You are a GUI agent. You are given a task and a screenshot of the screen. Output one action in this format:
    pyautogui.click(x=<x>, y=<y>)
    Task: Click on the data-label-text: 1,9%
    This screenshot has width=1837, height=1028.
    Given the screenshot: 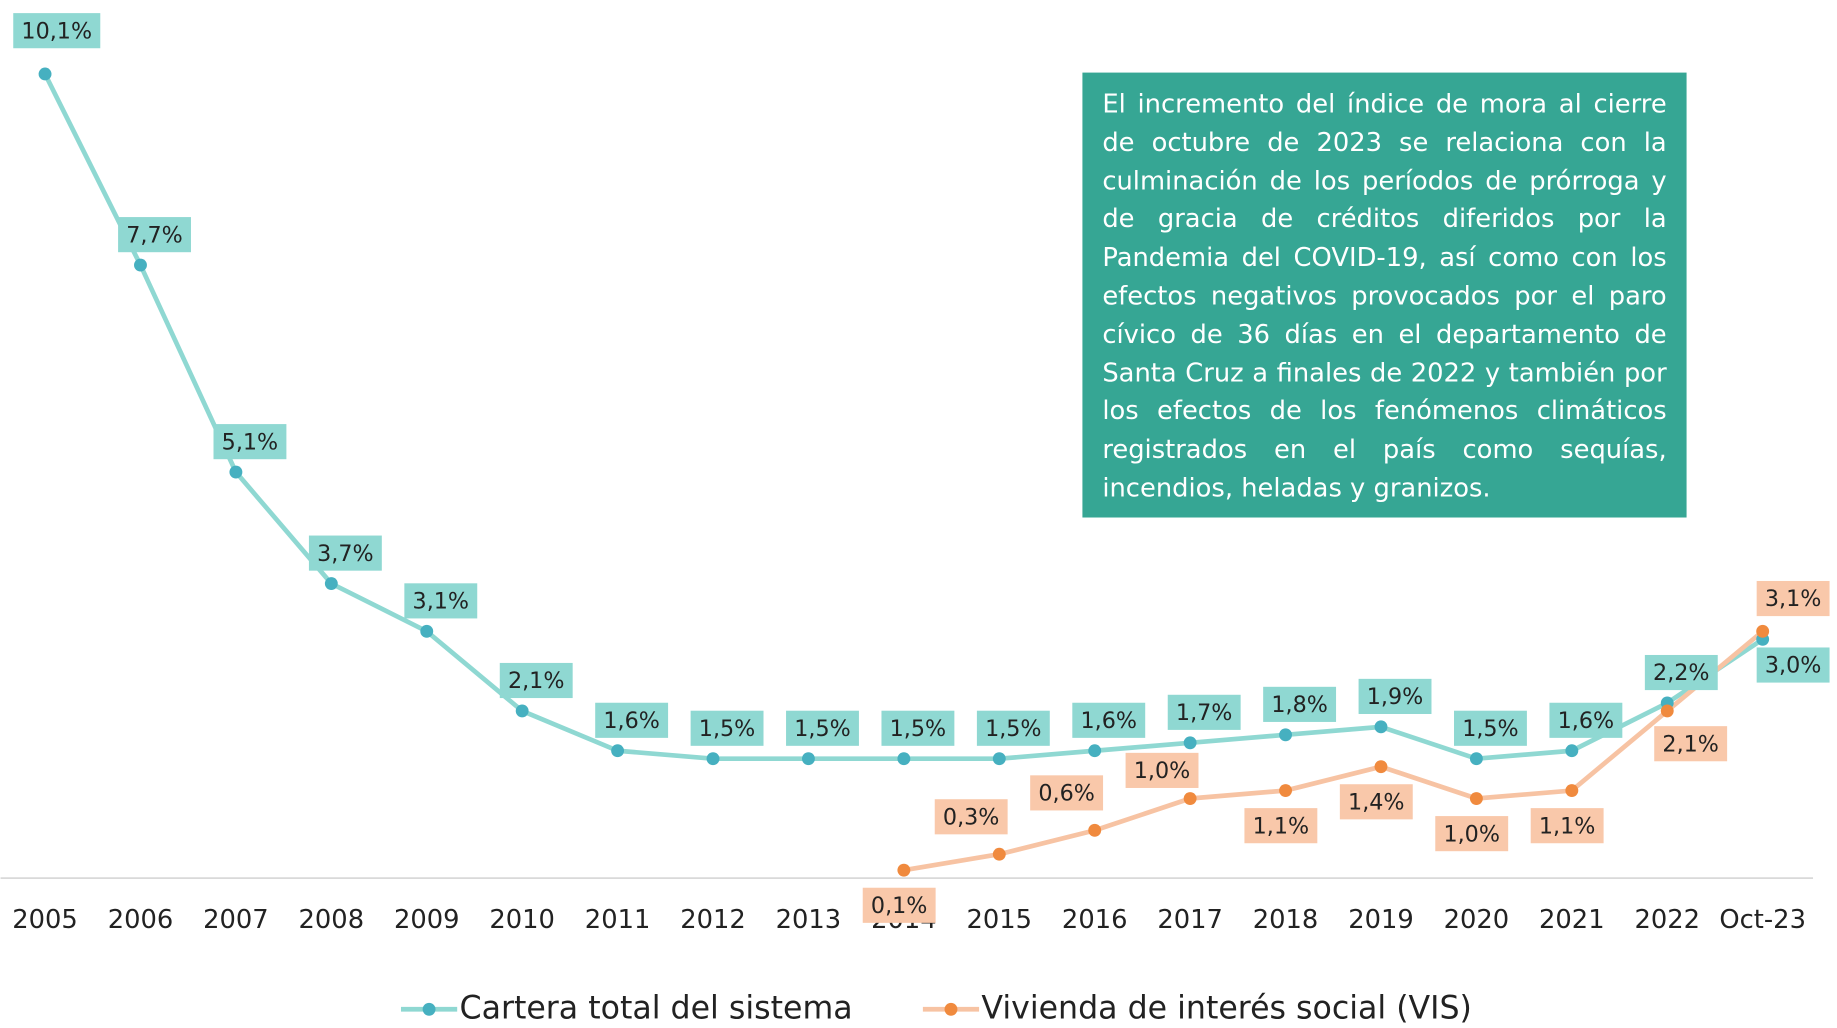 What is the action you would take?
    pyautogui.click(x=1395, y=697)
    